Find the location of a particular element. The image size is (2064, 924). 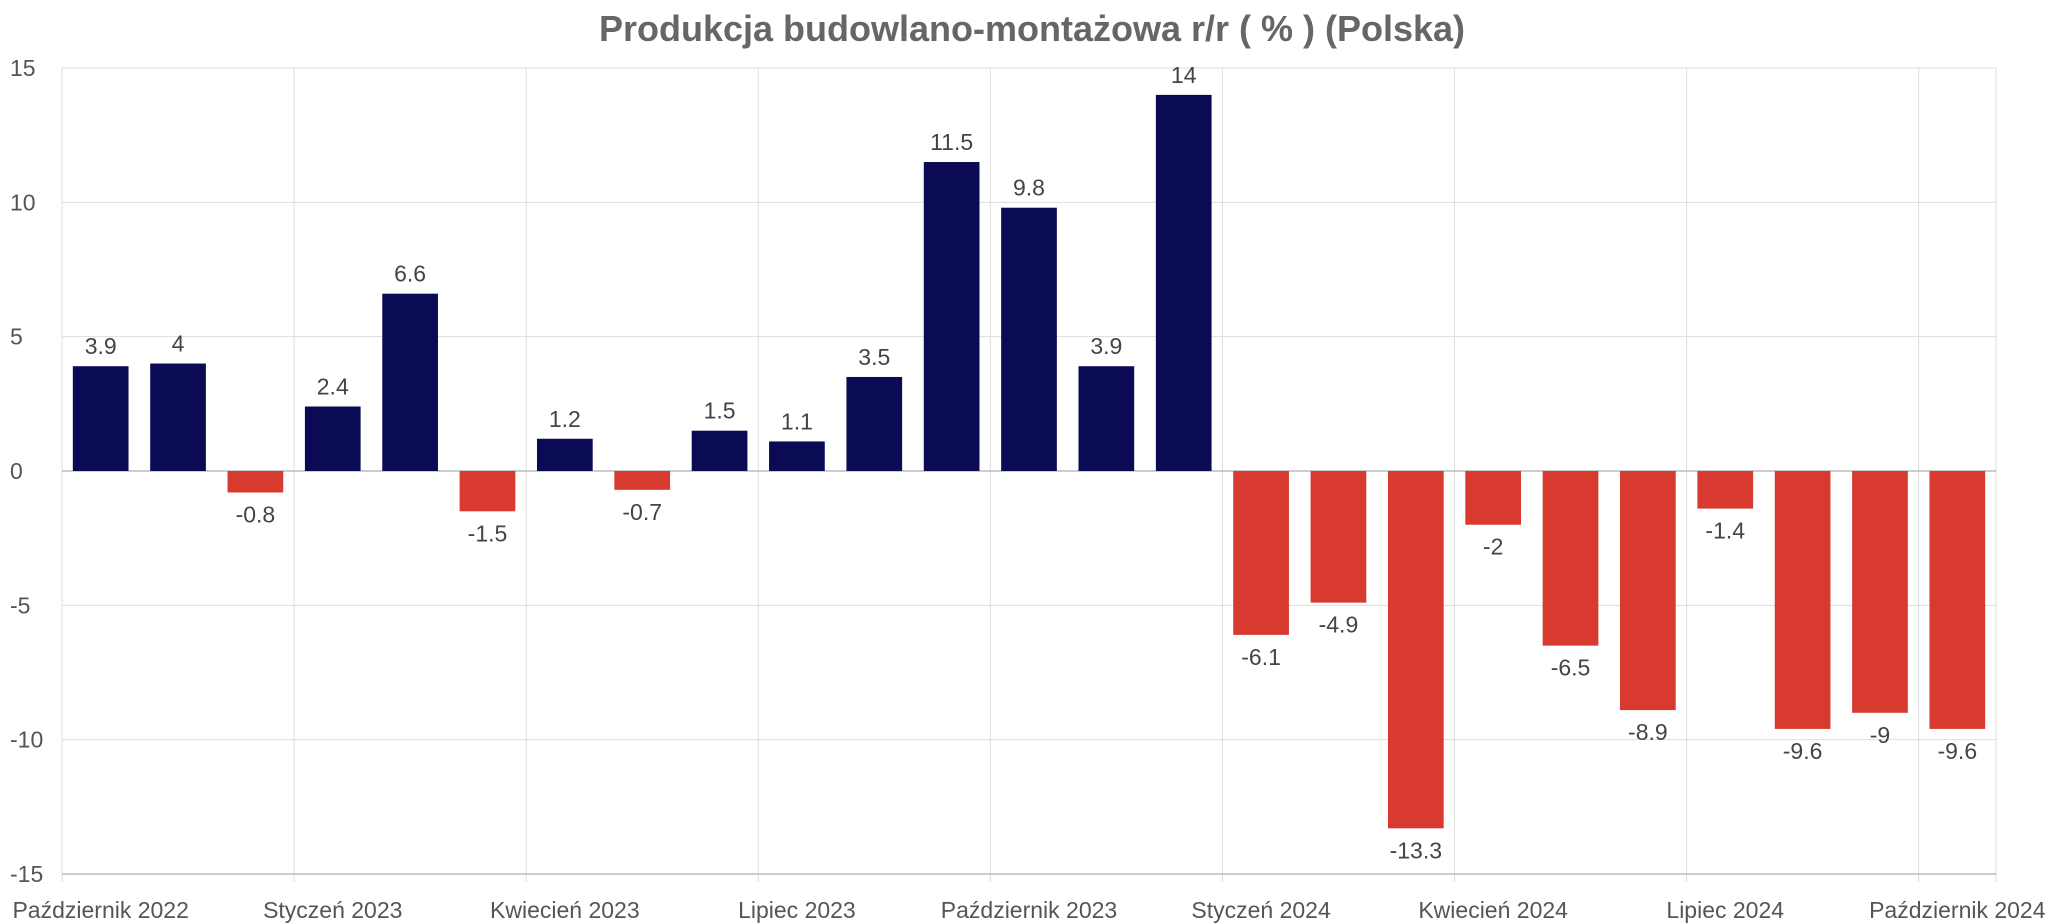

x-tick-label: Październik 2024 is located at coordinates (1957, 910).